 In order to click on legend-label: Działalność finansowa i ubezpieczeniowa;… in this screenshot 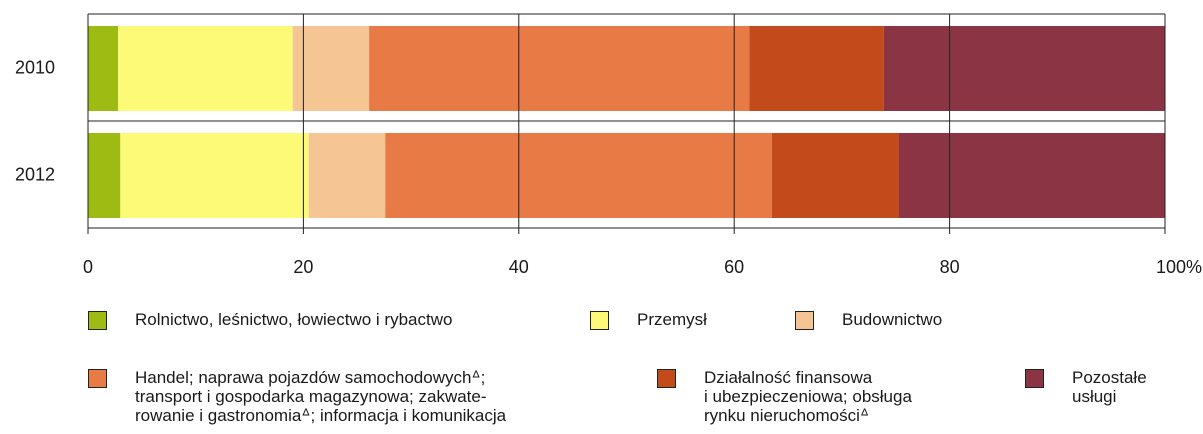, I will do `click(808, 396)`.